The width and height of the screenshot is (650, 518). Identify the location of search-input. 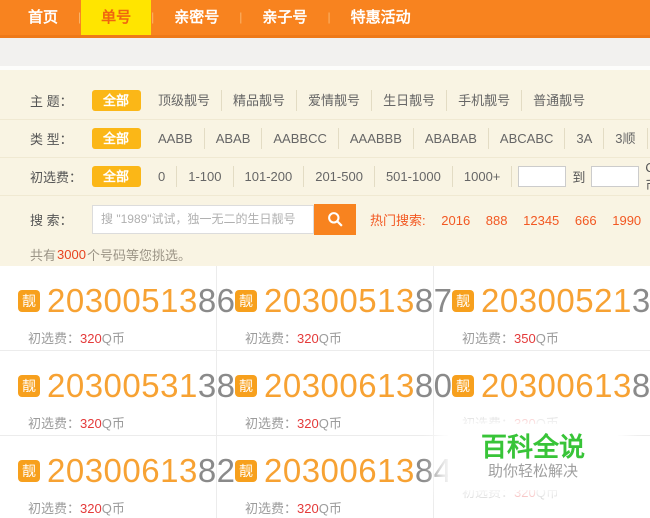
(203, 219).